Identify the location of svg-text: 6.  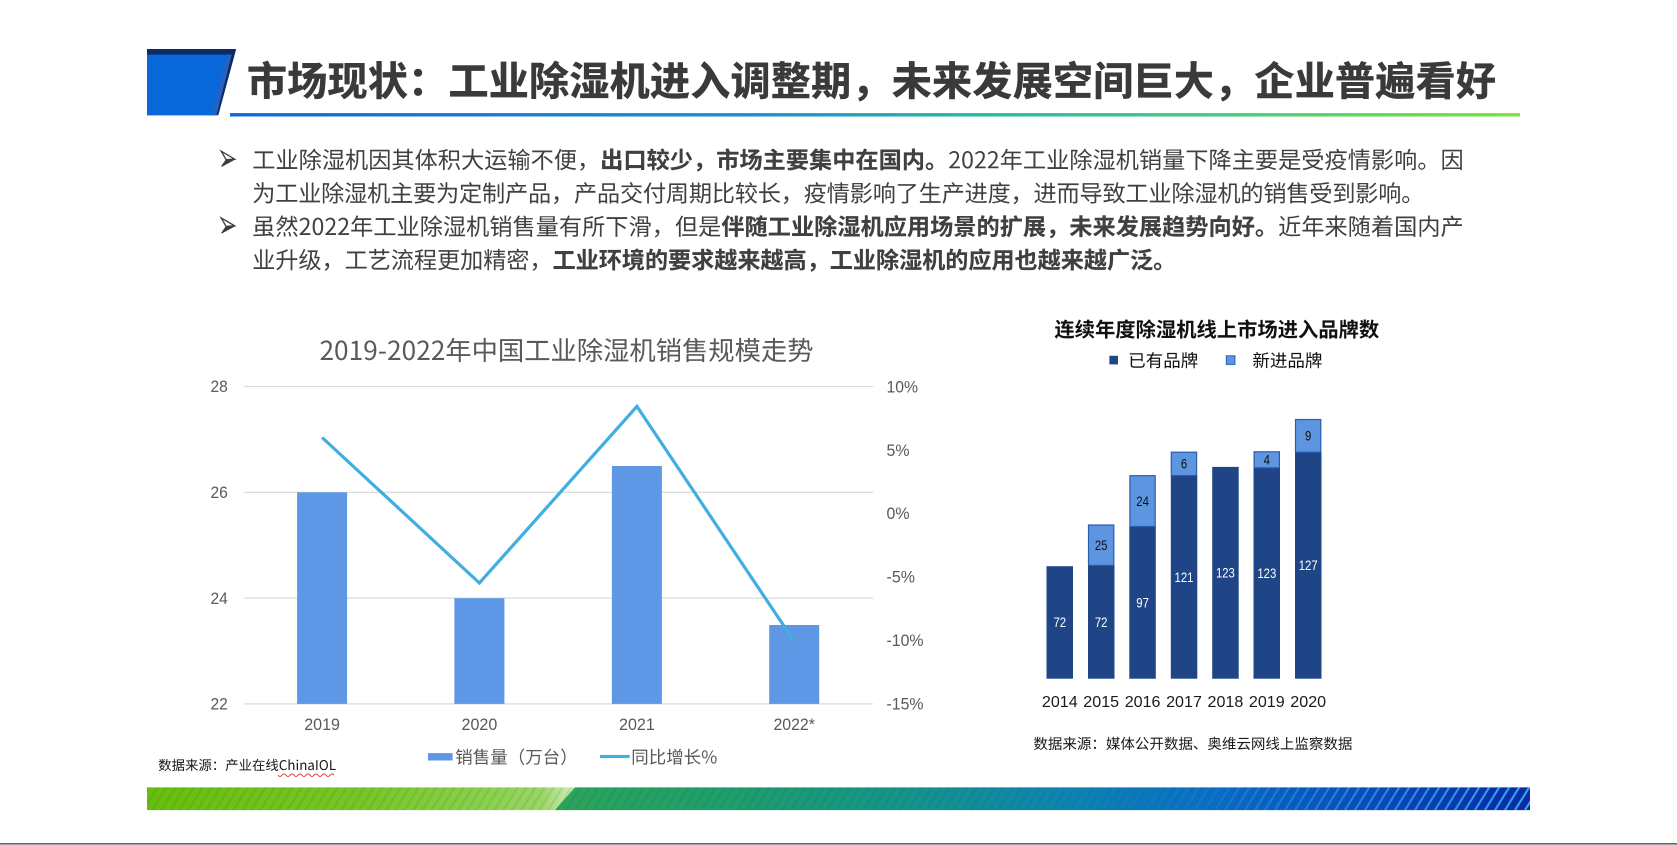
(1184, 464).